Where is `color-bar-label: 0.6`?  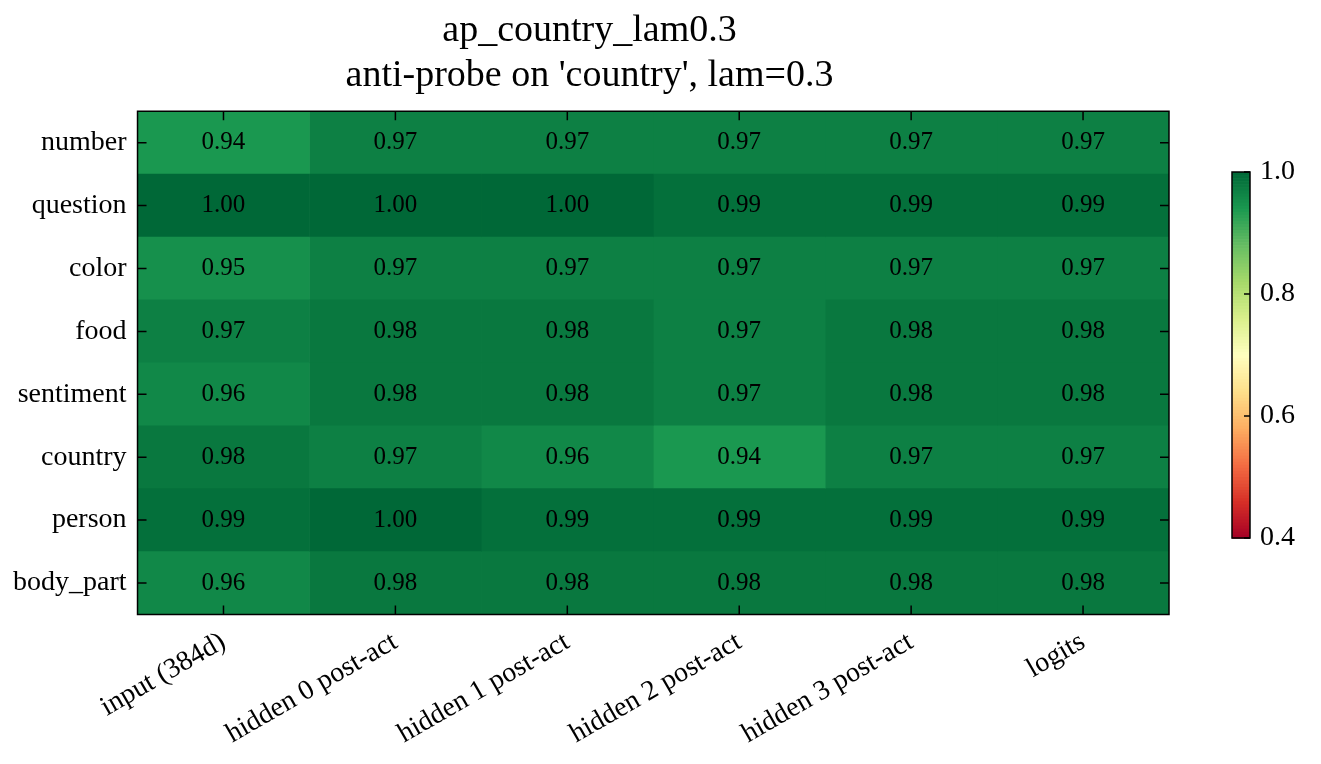 color-bar-label: 0.6 is located at coordinates (1277, 414).